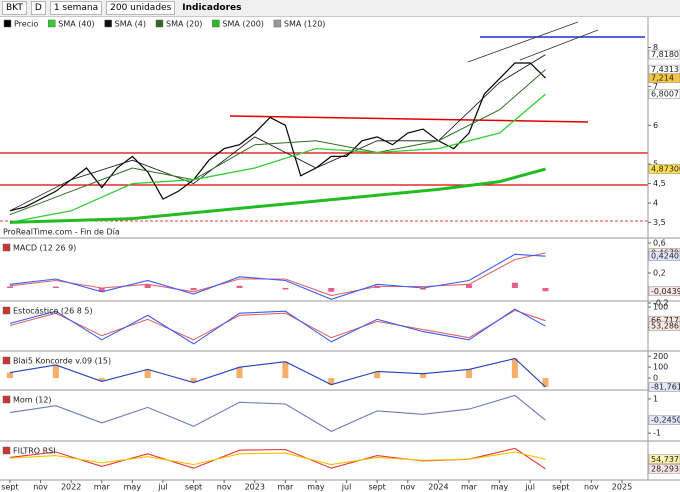  What do you see at coordinates (340, 8) in the screenshot?
I see `toolbar: BKT D 1 semana 200 unidades Indicadores` at bounding box center [340, 8].